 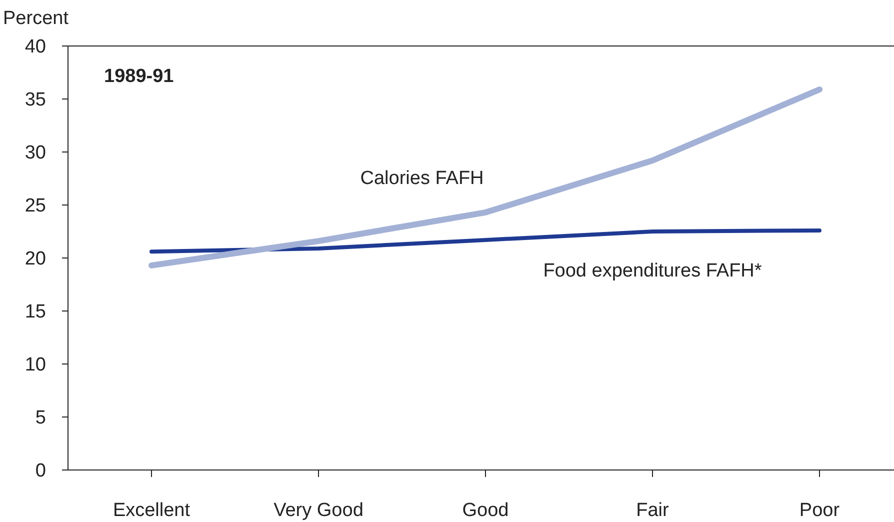 I want to click on y-tick-label: 35, so click(x=35, y=100).